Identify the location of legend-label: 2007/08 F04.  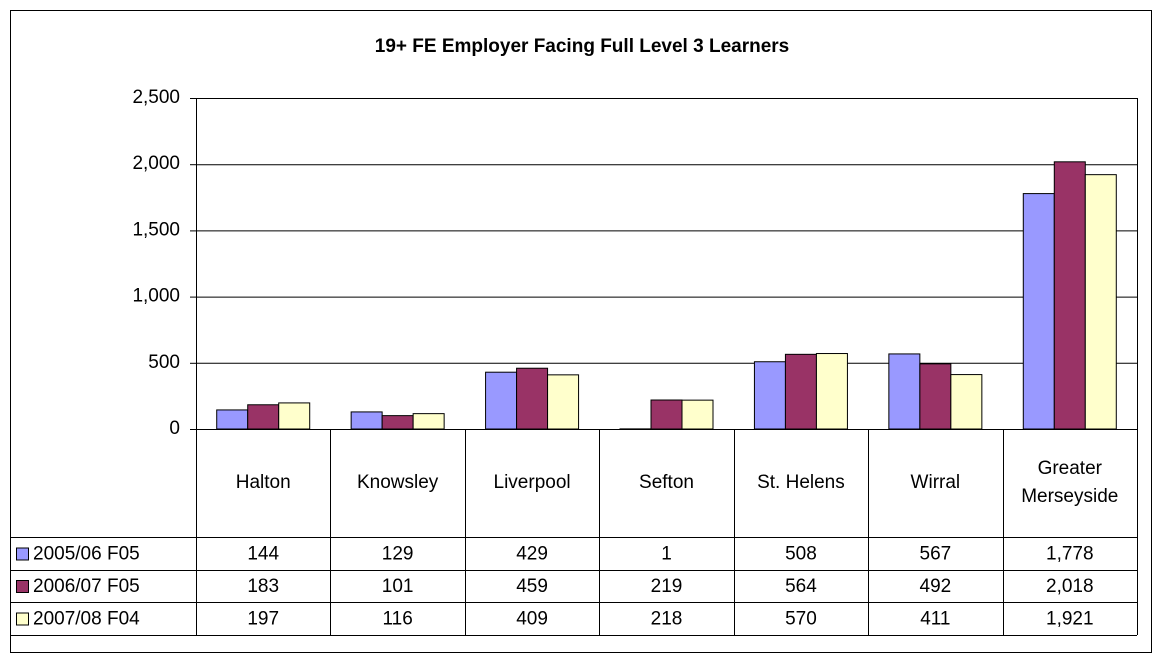
(86, 619).